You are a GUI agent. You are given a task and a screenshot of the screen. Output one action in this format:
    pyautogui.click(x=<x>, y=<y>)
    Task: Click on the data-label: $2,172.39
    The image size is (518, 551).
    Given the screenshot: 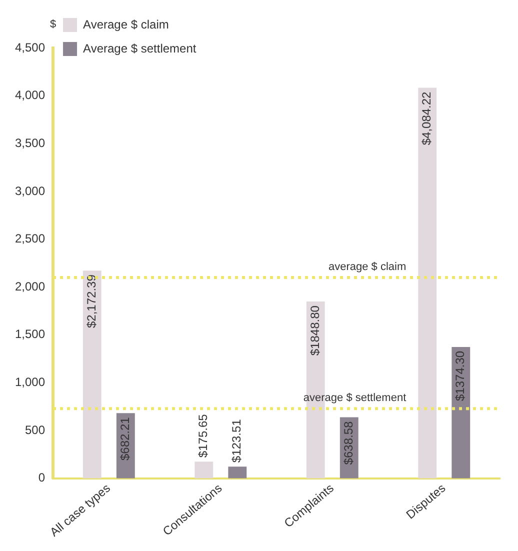 What is the action you would take?
    pyautogui.click(x=91, y=301)
    